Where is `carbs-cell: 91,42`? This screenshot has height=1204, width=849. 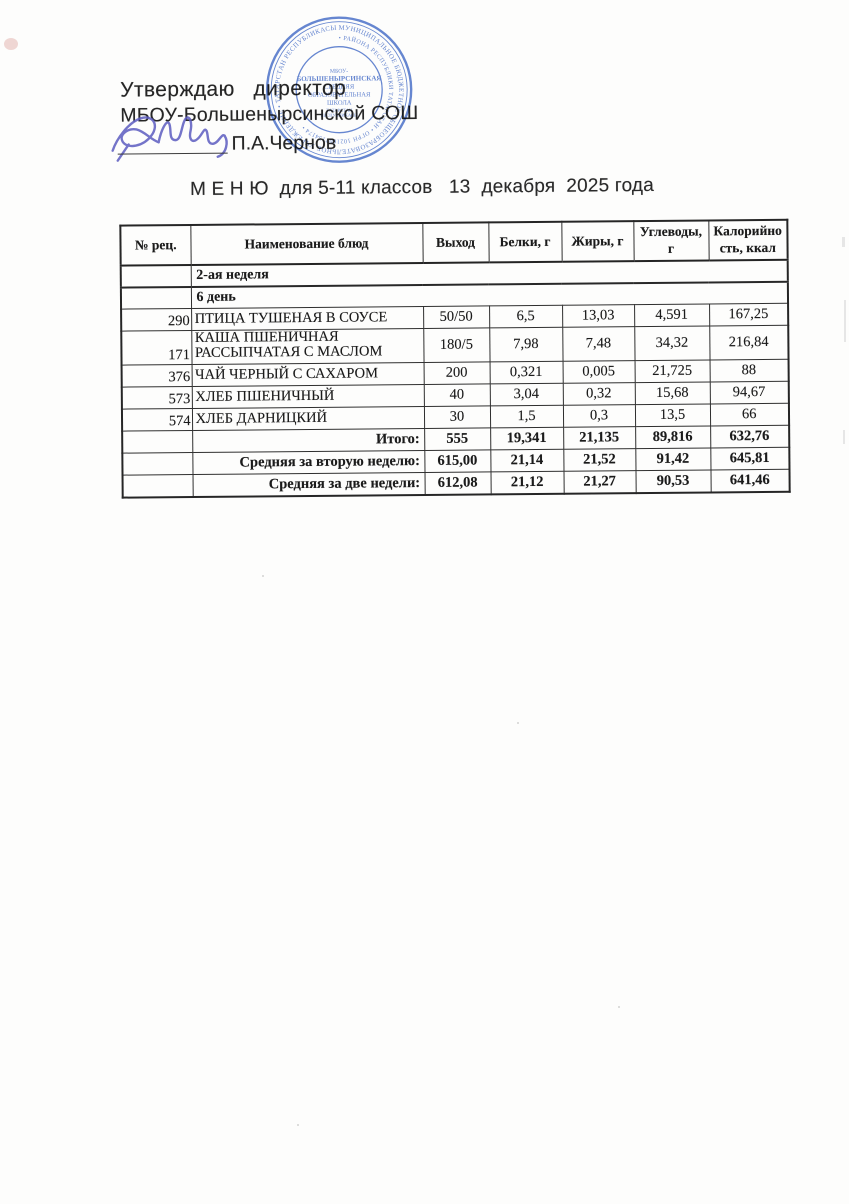 carbs-cell: 91,42 is located at coordinates (673, 460).